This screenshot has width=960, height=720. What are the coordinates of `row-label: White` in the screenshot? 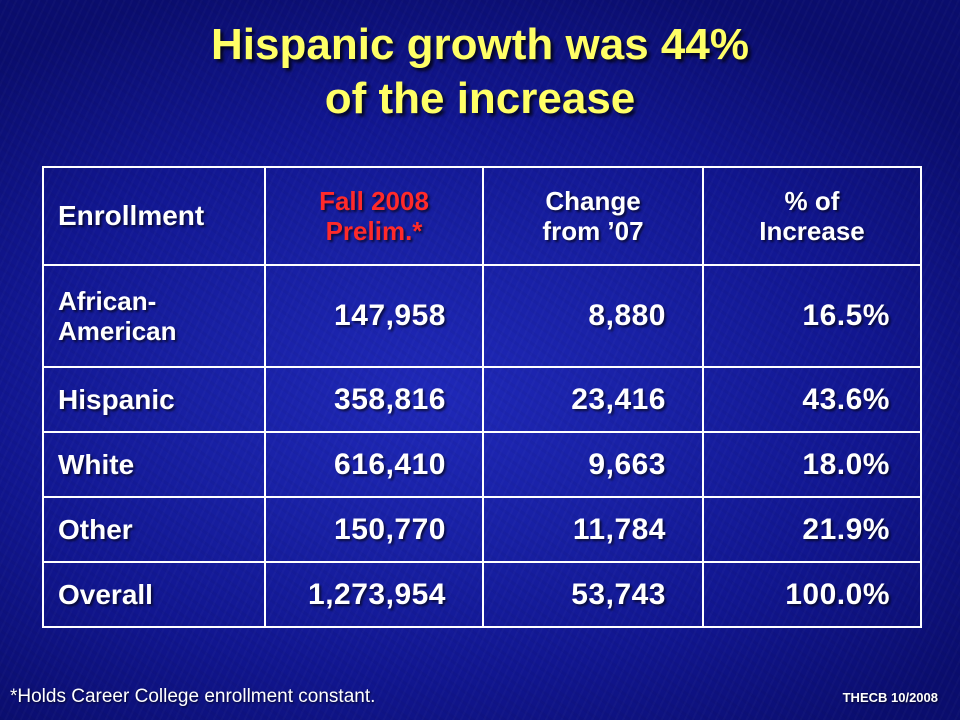 It's located at (154, 464).